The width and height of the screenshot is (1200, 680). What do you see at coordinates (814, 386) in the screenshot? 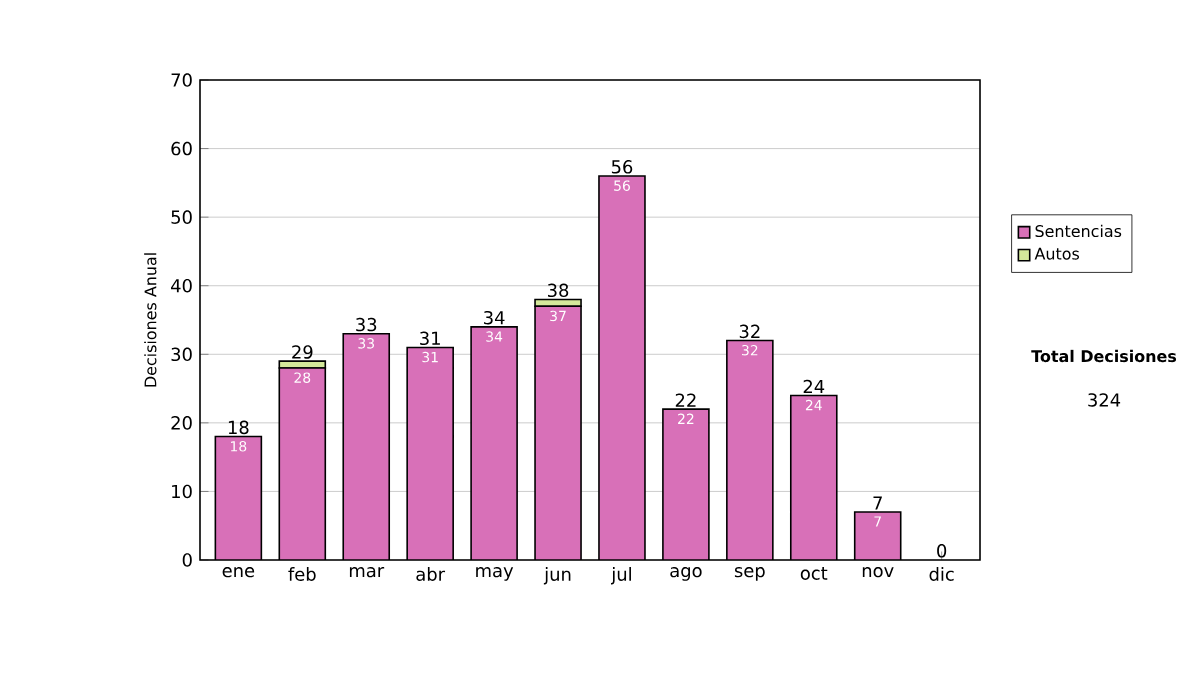
I see `total-label: 24` at bounding box center [814, 386].